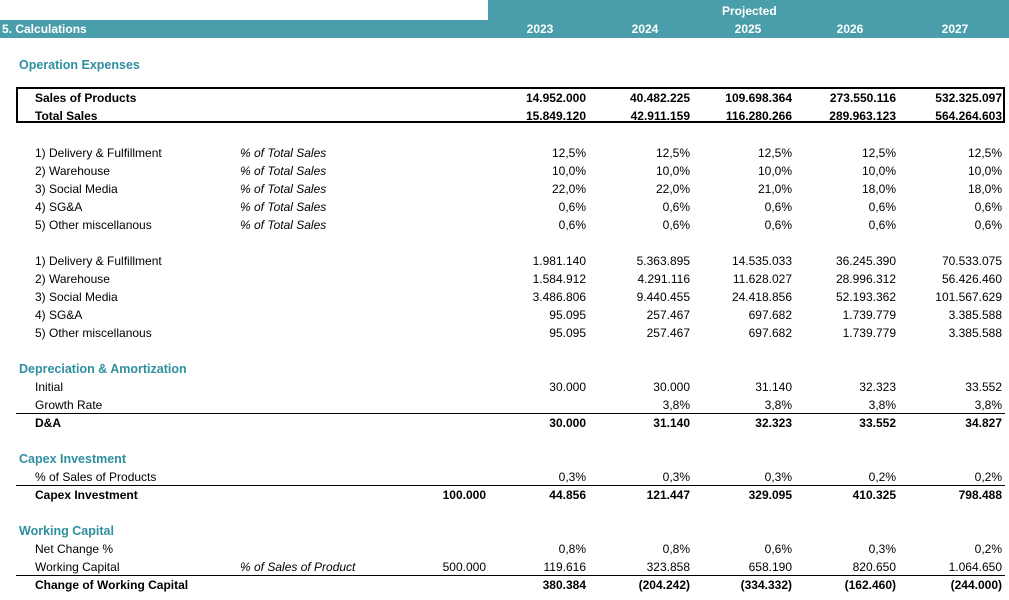 The image size is (1009, 600). What do you see at coordinates (761, 261) in the screenshot?
I see `row-value: 14.535.033` at bounding box center [761, 261].